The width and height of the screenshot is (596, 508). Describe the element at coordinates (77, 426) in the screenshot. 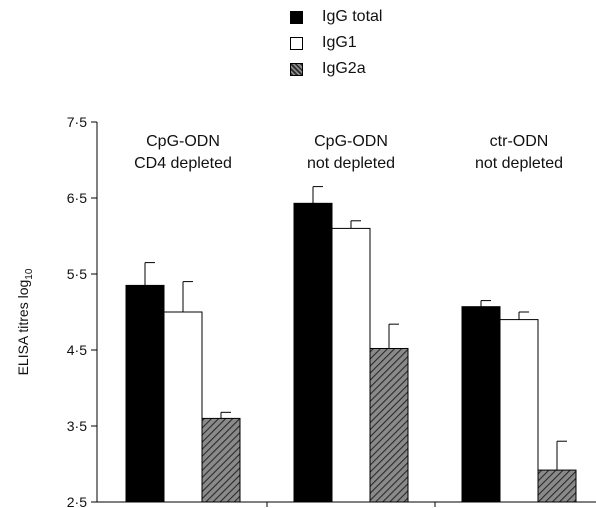

I see `y-tick-label: 3·5` at that location.